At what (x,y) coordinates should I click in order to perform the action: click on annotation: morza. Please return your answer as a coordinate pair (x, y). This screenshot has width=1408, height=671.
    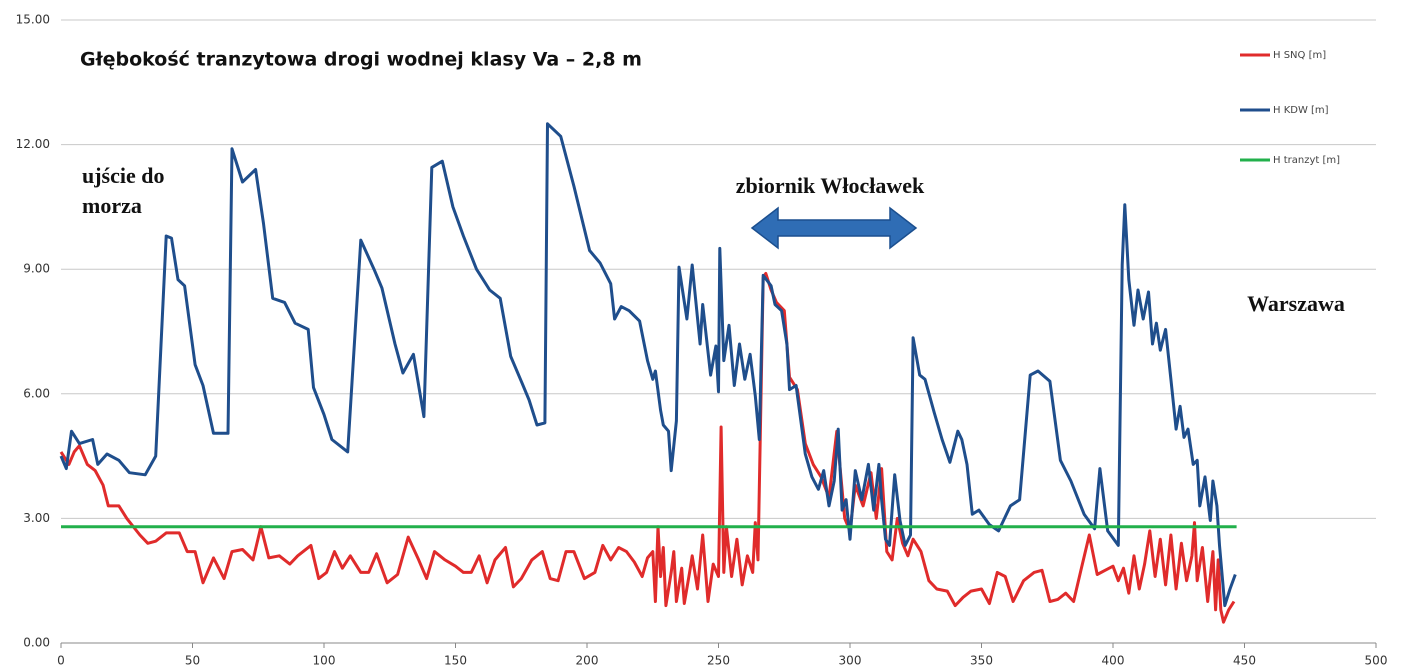
    Looking at the image, I should click on (112, 205).